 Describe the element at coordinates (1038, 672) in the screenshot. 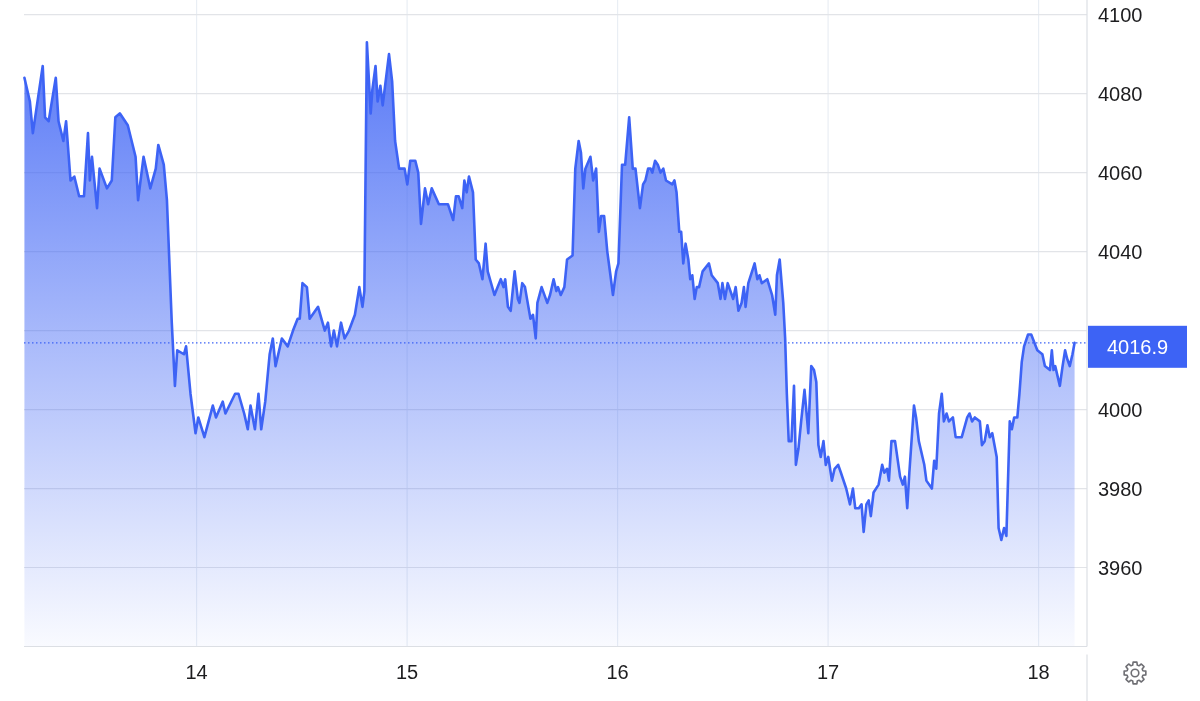

I see `x-tick-label: 18` at that location.